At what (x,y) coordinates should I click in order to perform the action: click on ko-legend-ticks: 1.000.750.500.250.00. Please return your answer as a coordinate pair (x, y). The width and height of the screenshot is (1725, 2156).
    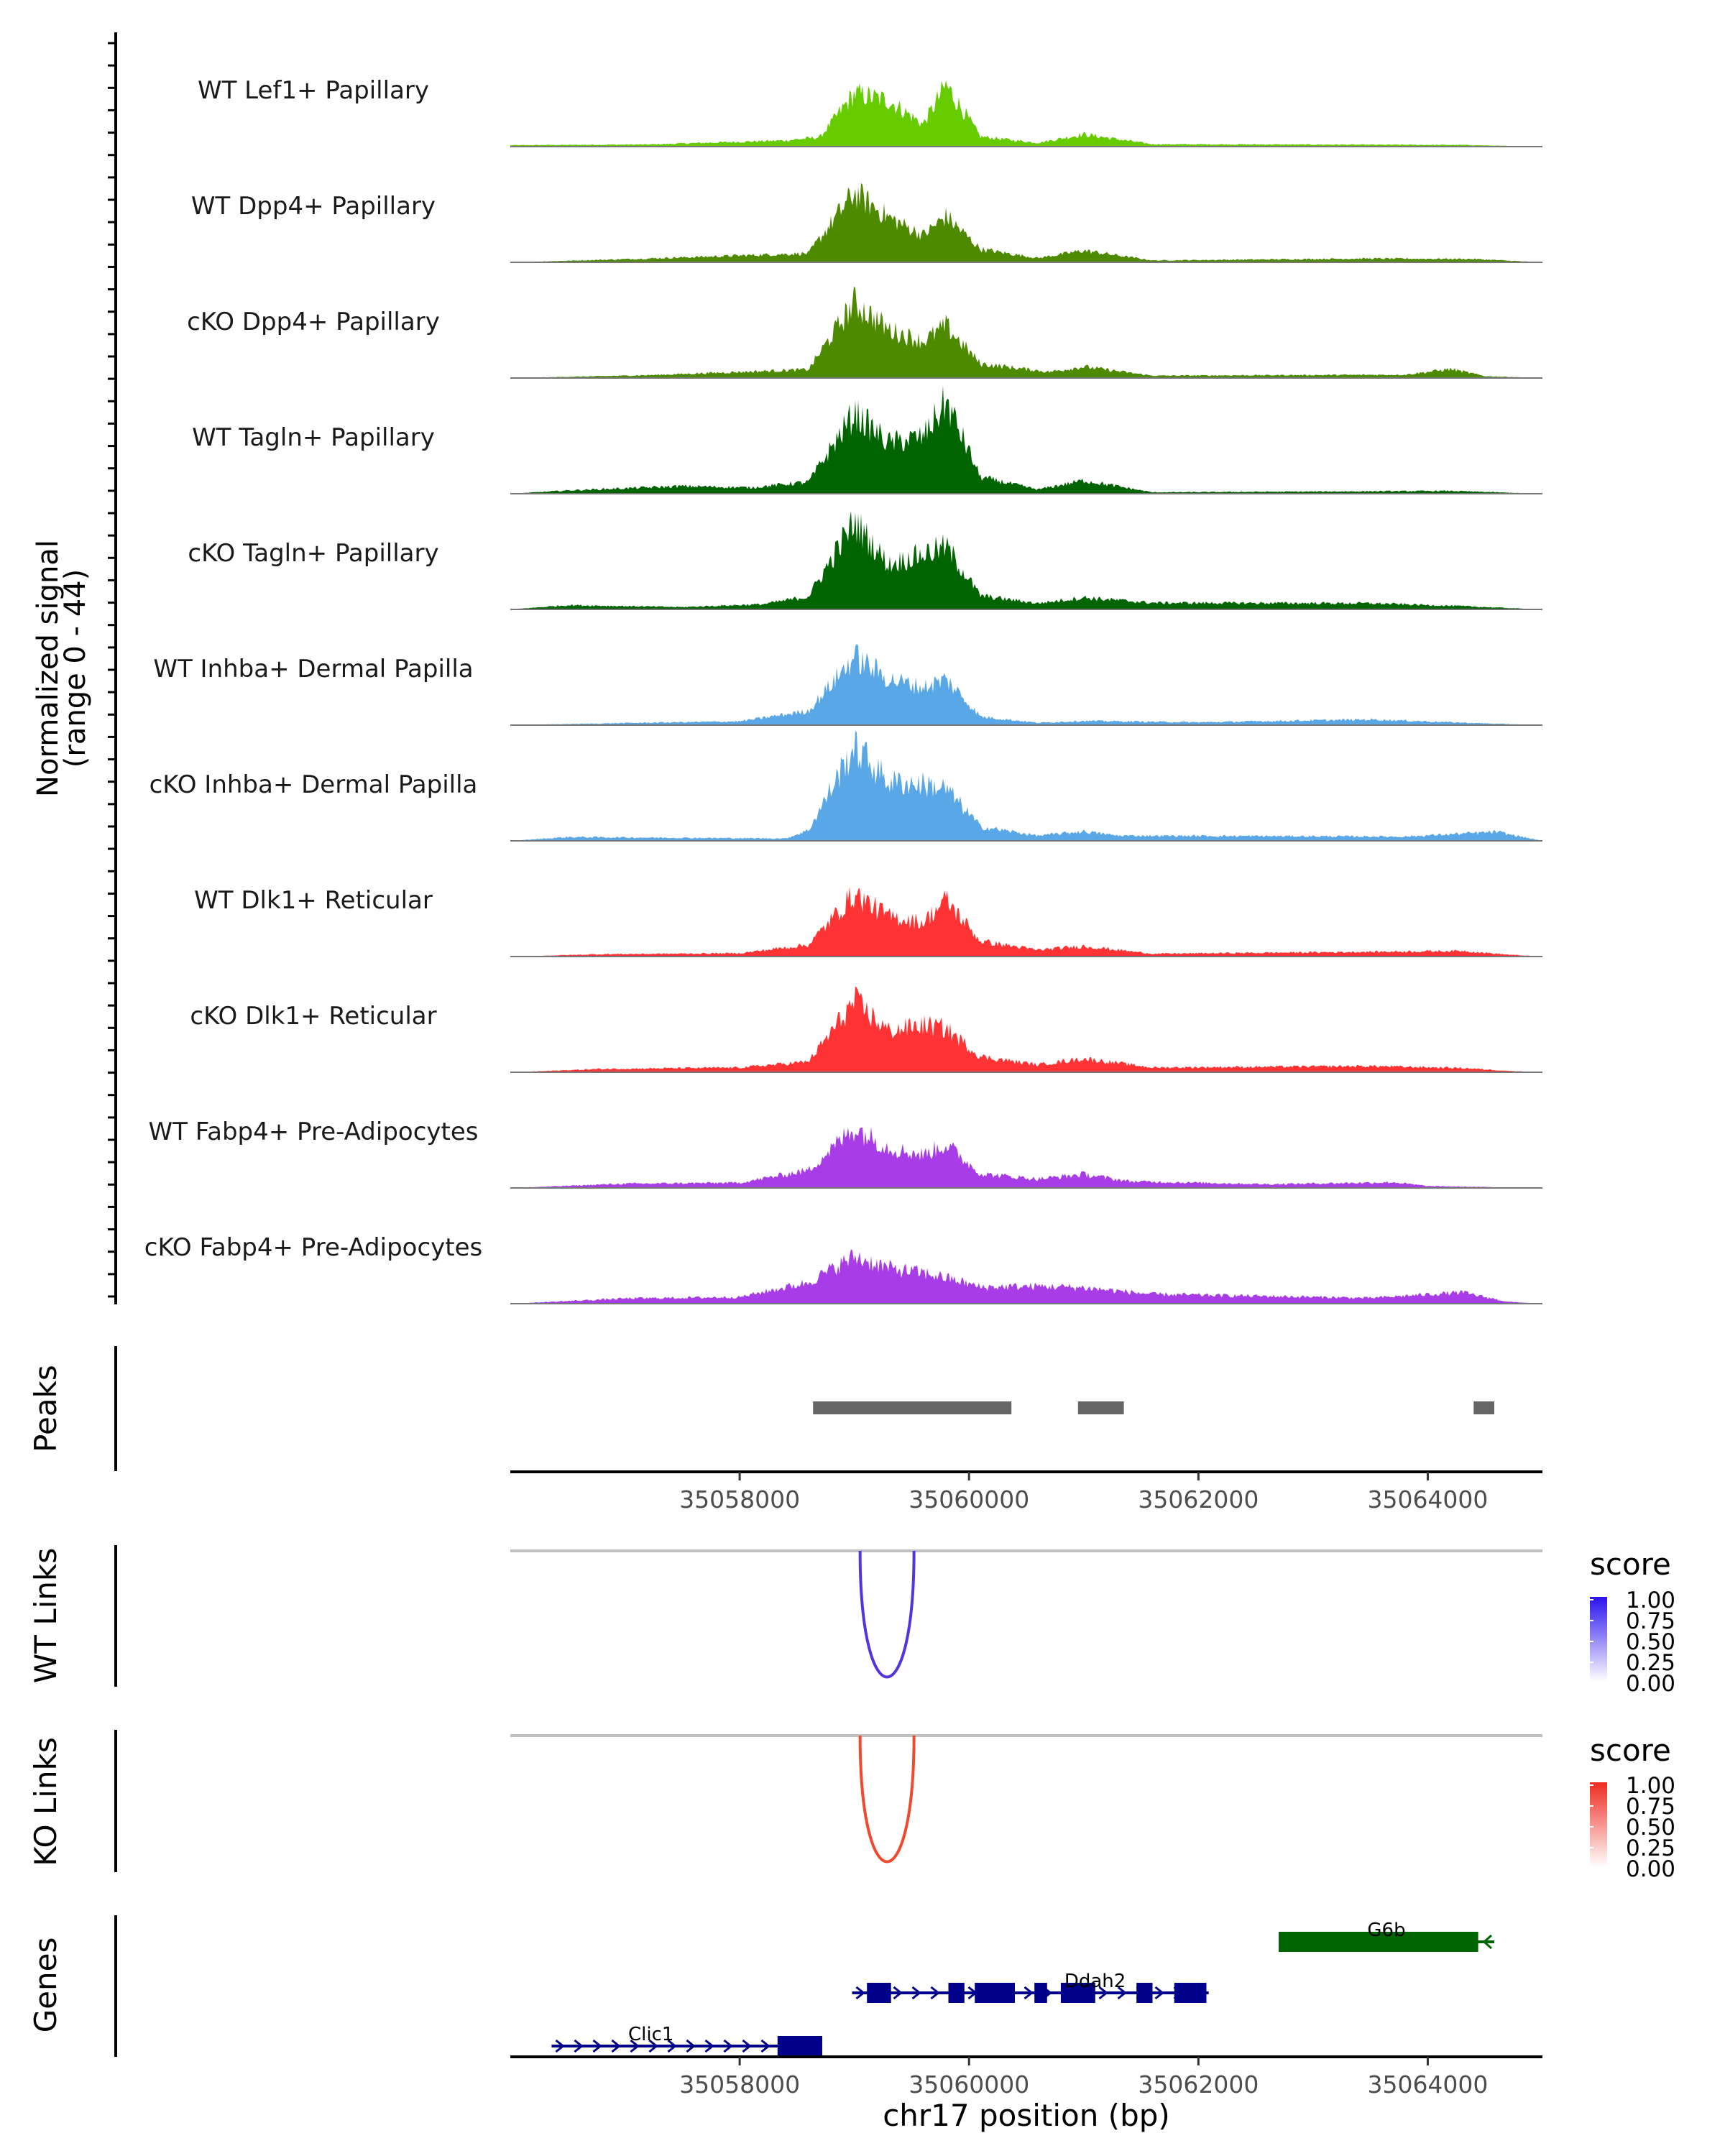
    Looking at the image, I should click on (1632, 1827).